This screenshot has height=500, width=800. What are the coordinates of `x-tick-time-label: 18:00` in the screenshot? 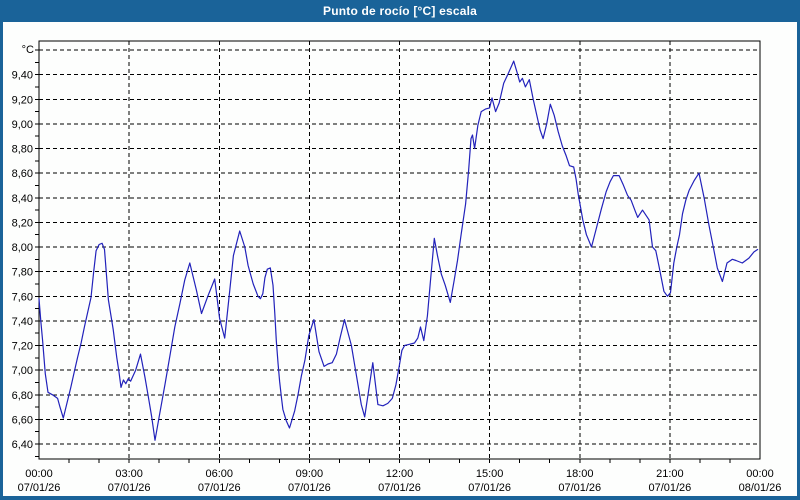 It's located at (580, 474).